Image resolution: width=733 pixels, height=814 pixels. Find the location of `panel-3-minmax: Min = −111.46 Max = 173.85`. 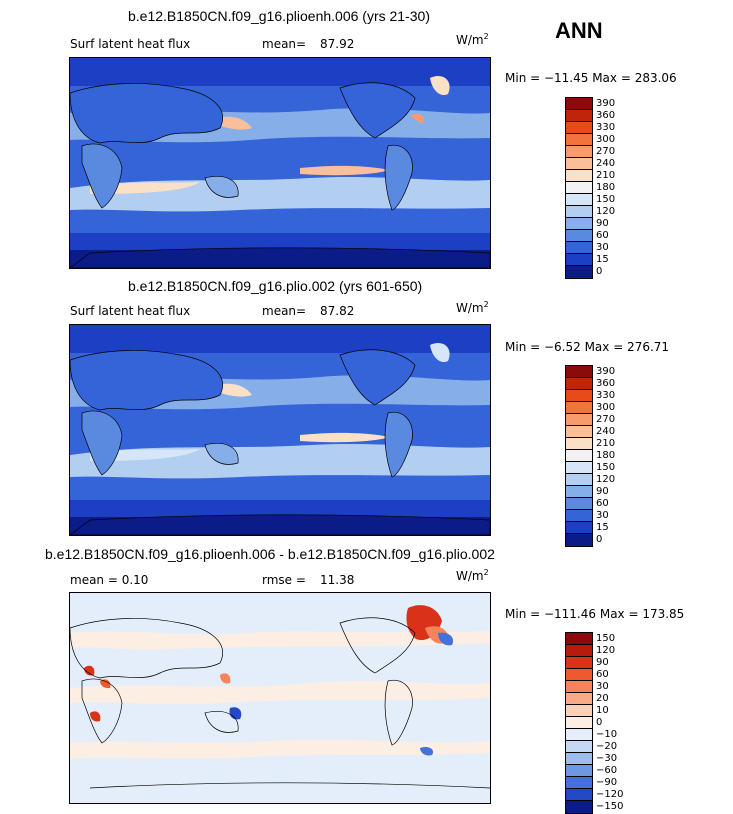

panel-3-minmax: Min = −111.46 Max = 173.85 is located at coordinates (595, 614).